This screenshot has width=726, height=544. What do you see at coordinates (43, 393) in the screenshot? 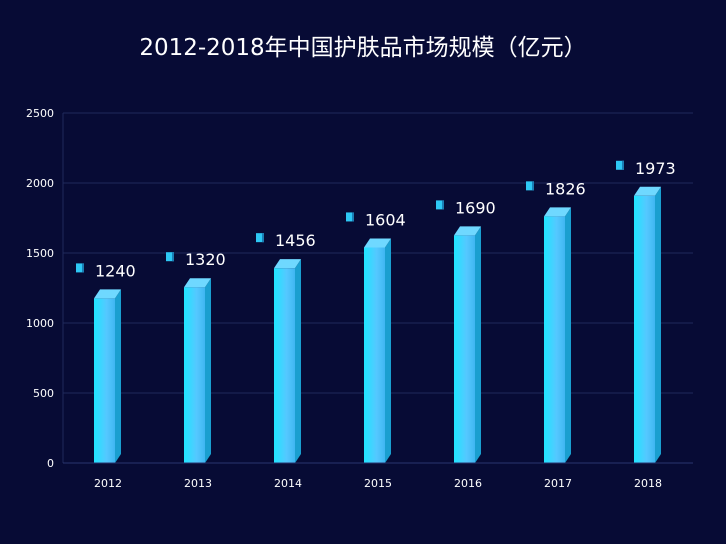
I see `y-tick-label: 500` at bounding box center [43, 393].